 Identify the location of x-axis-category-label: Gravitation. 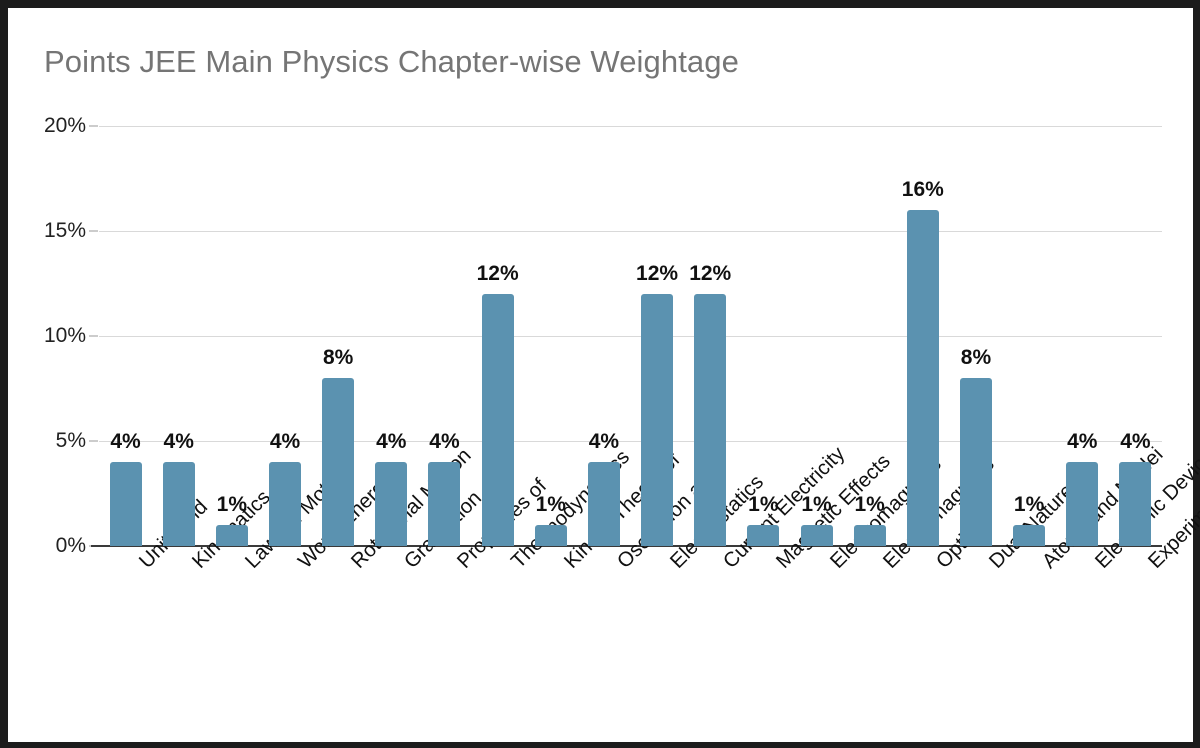
(443, 529).